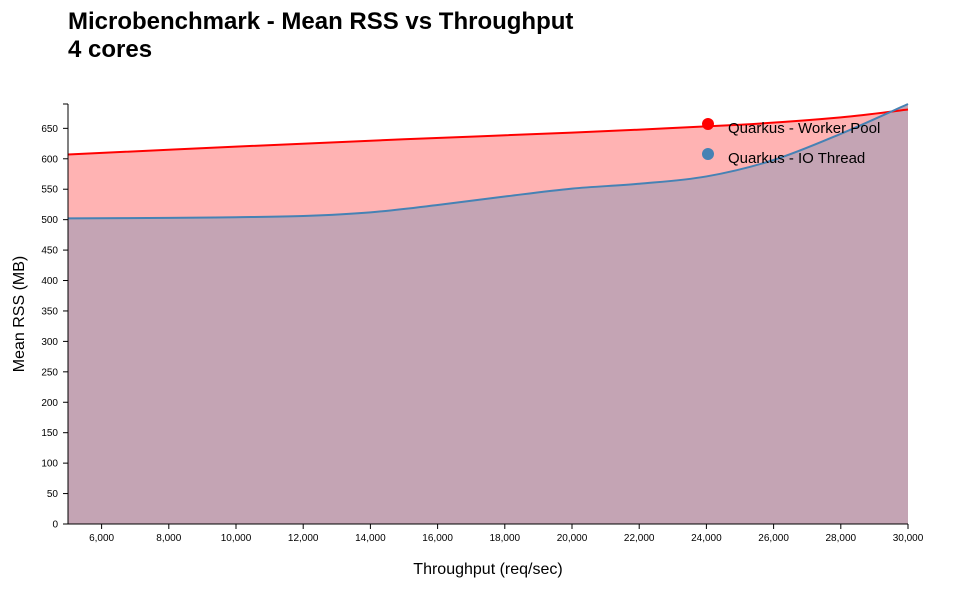  What do you see at coordinates (168, 538) in the screenshot?
I see `x-tick-label: 8,000` at bounding box center [168, 538].